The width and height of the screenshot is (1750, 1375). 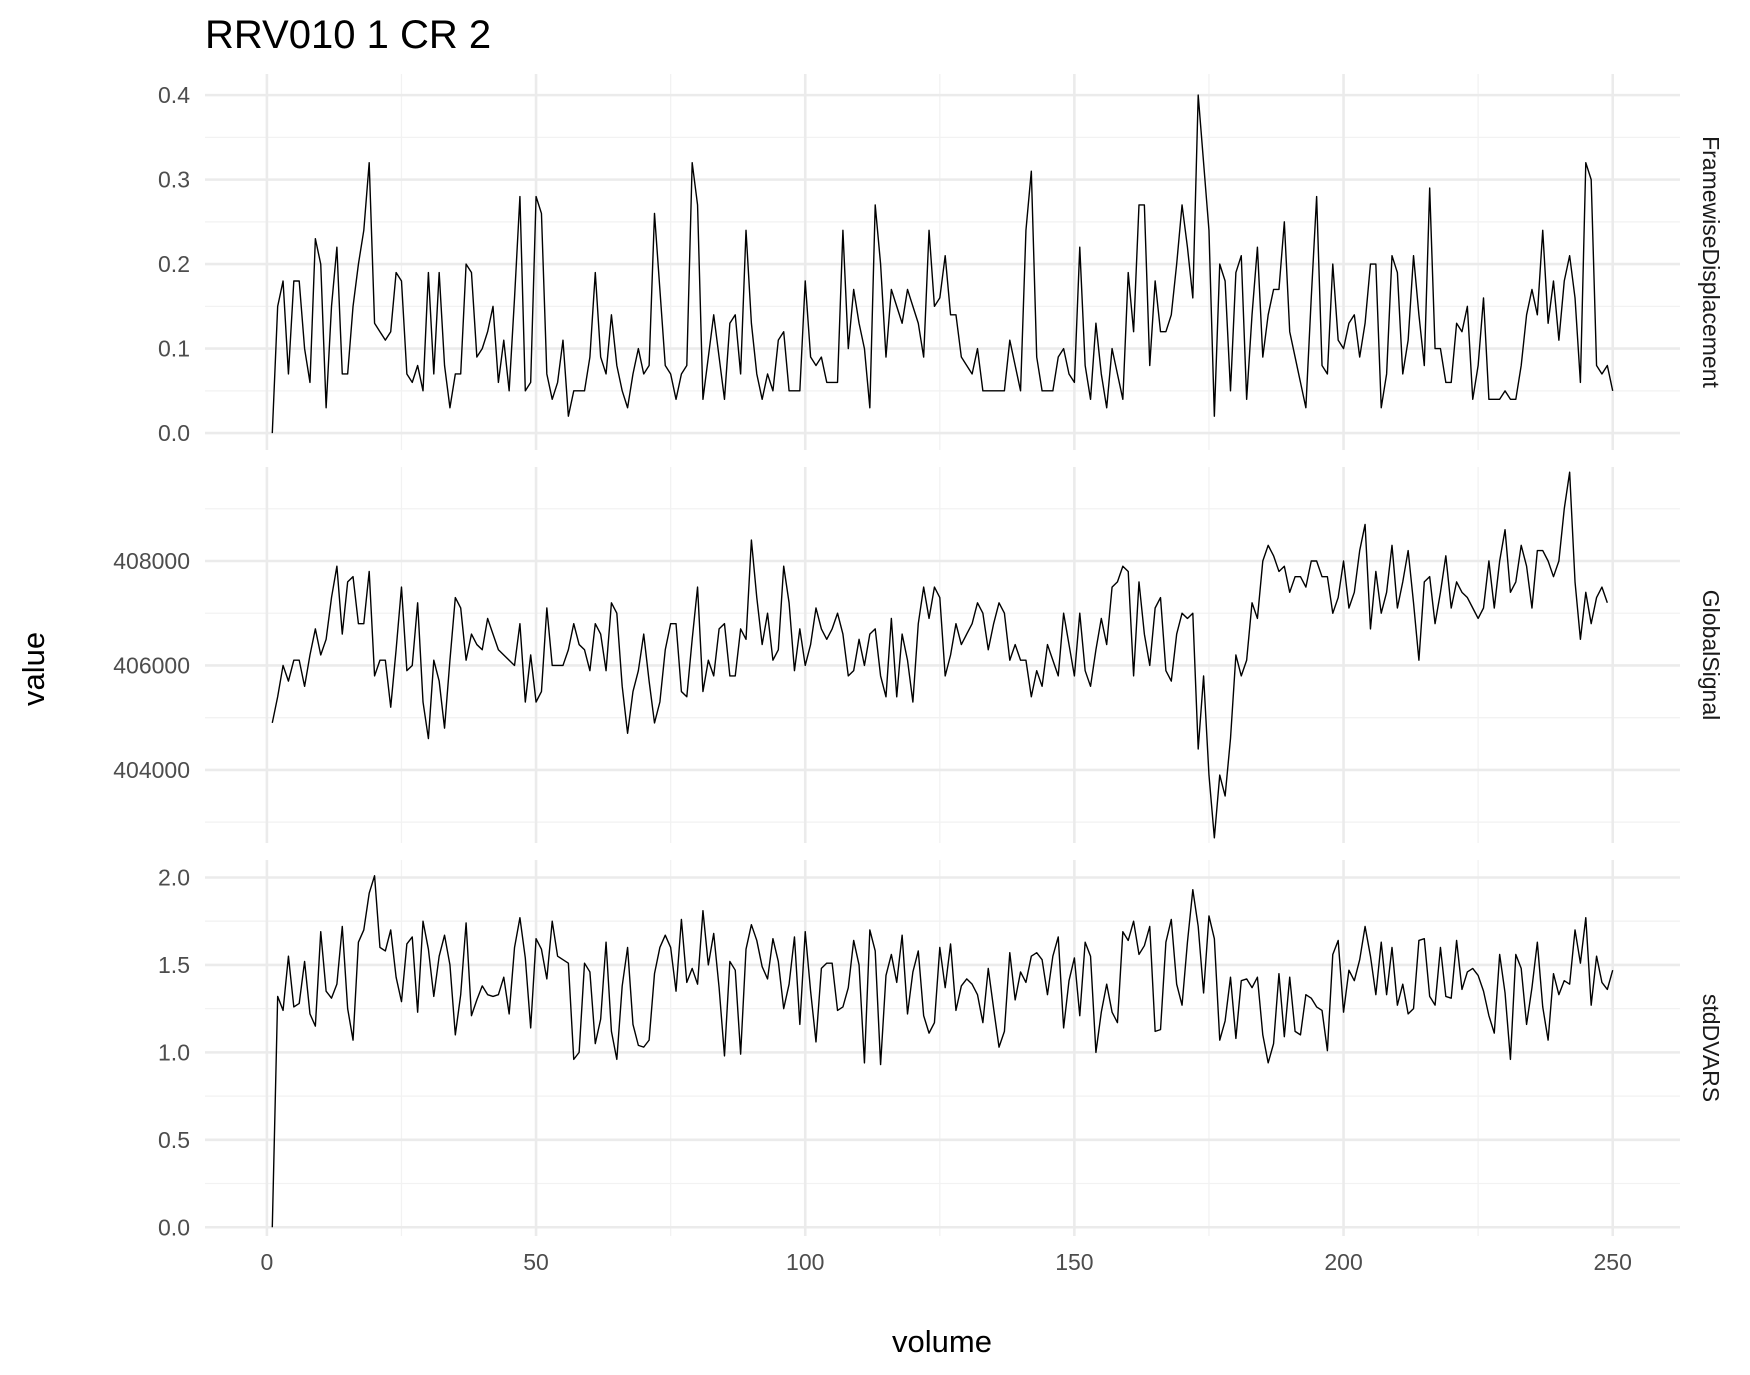 I want to click on y-axis-title: value, so click(x=33, y=669).